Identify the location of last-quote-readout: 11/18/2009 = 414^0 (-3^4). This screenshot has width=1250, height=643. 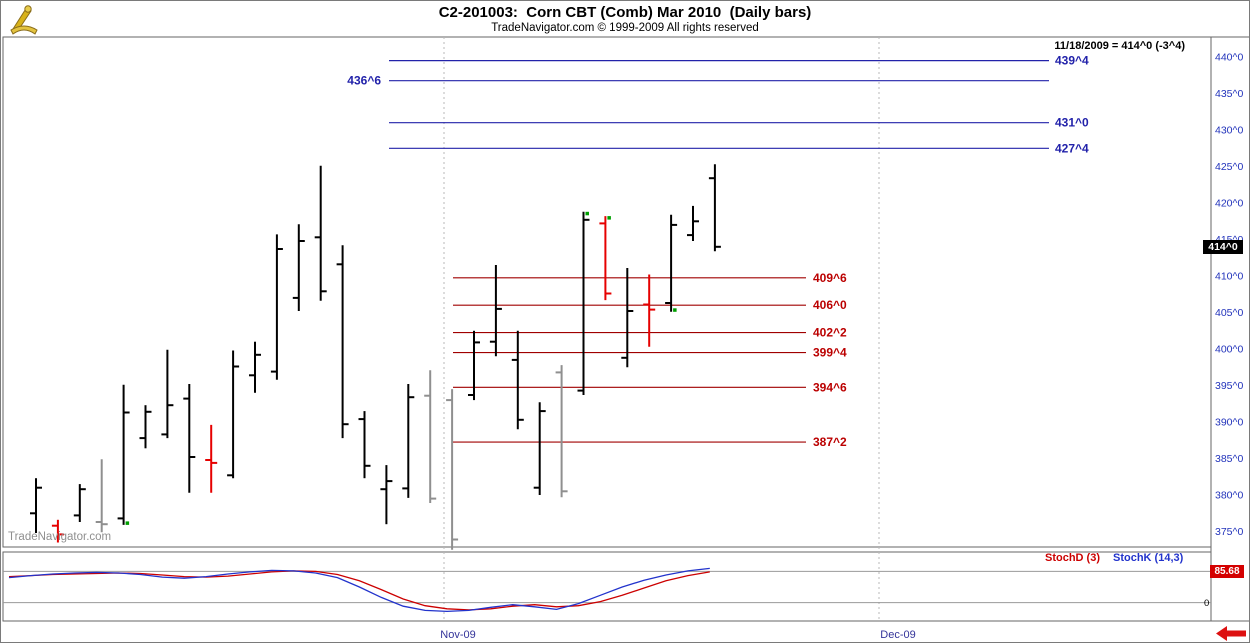
(1119, 46).